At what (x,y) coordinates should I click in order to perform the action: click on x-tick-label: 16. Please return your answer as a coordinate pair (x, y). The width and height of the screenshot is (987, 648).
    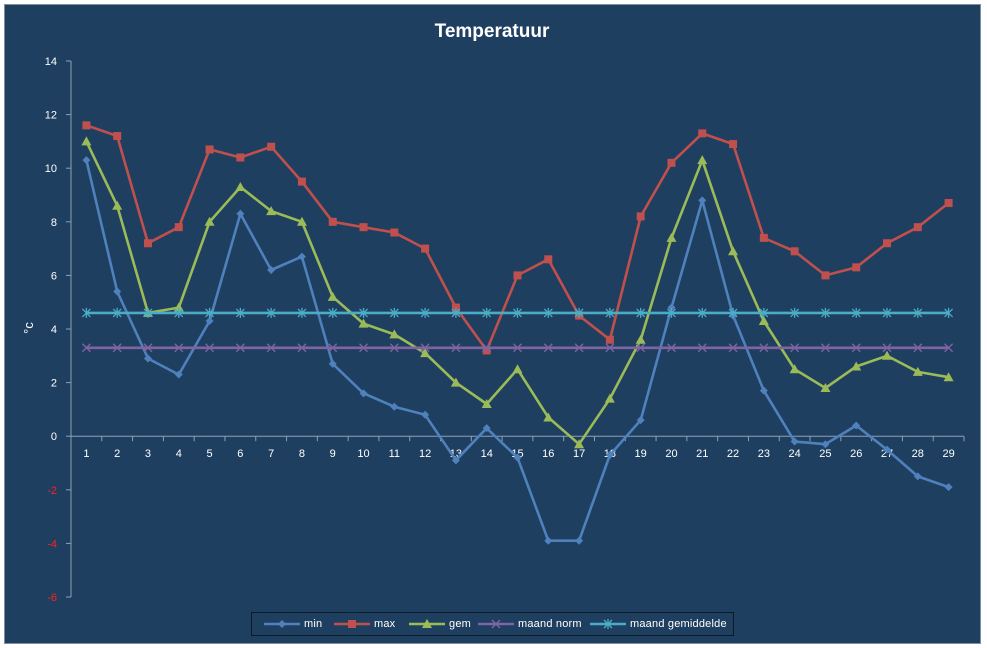
    Looking at the image, I should click on (548, 454).